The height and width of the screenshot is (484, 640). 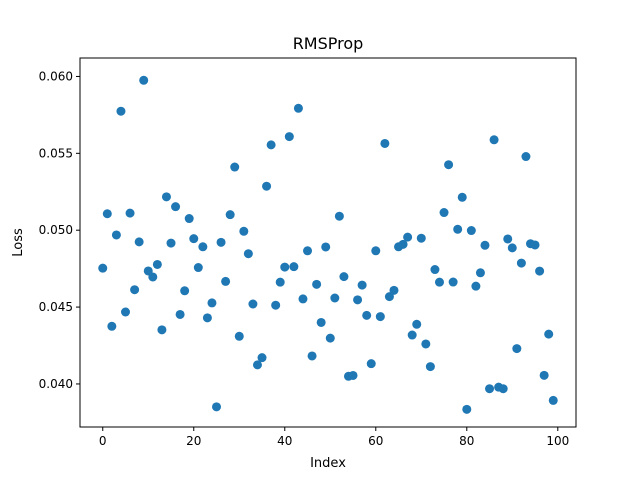 What do you see at coordinates (375, 441) in the screenshot?
I see `x-tick-label: 60` at bounding box center [375, 441].